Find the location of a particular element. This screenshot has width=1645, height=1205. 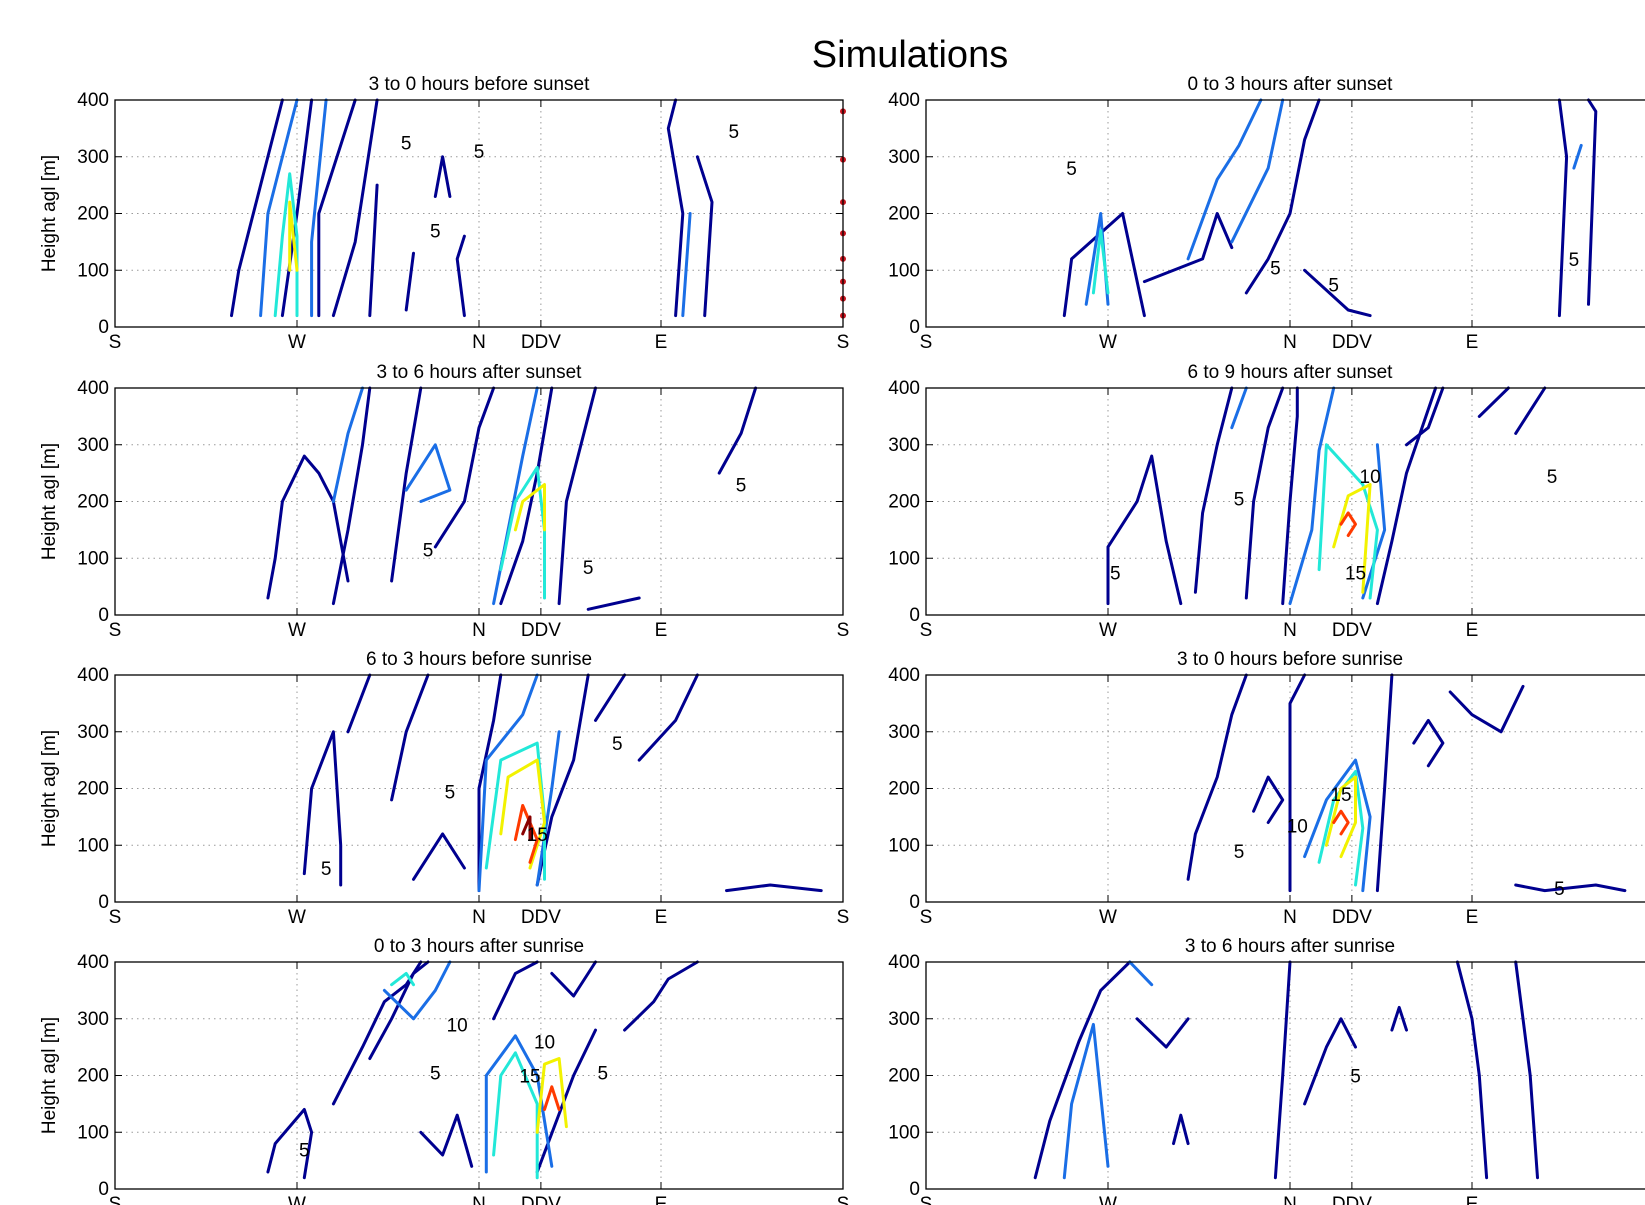

subplot-title: 0 to 3 hours after sunset is located at coordinates (1291, 84).